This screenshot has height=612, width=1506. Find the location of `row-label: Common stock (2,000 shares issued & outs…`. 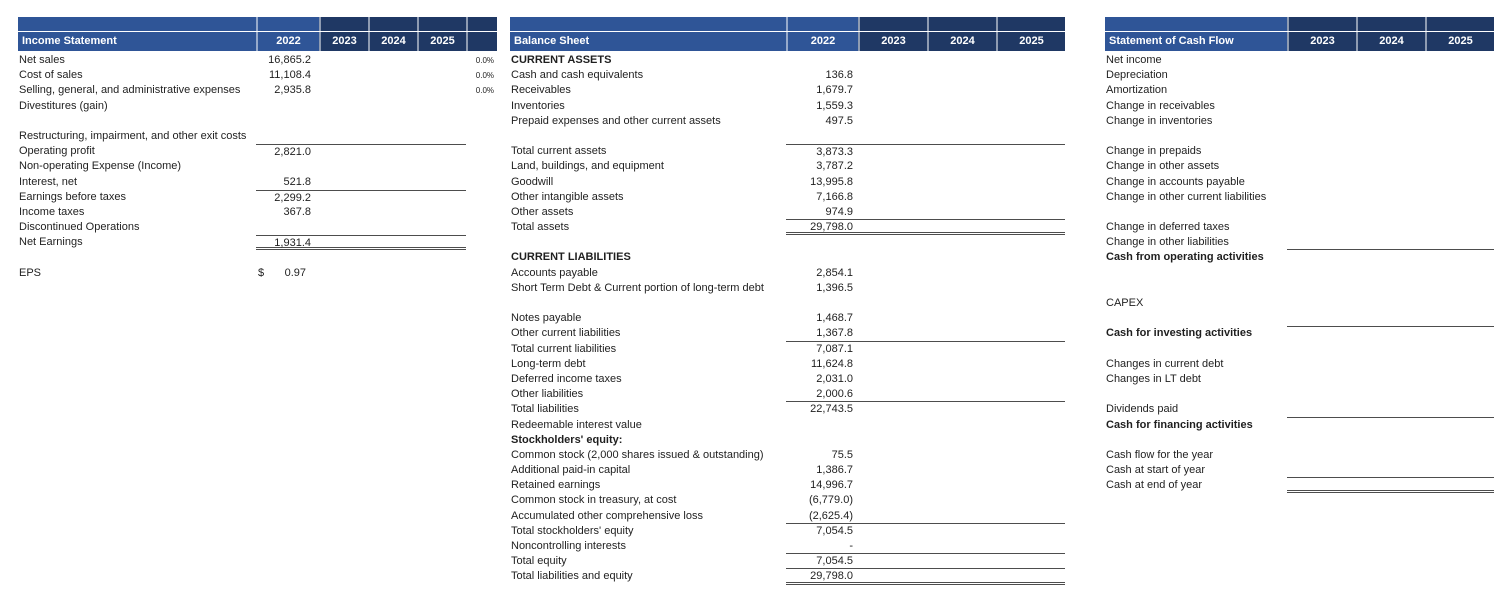

row-label: Common stock (2,000 shares issued & outs… is located at coordinates (637, 454).